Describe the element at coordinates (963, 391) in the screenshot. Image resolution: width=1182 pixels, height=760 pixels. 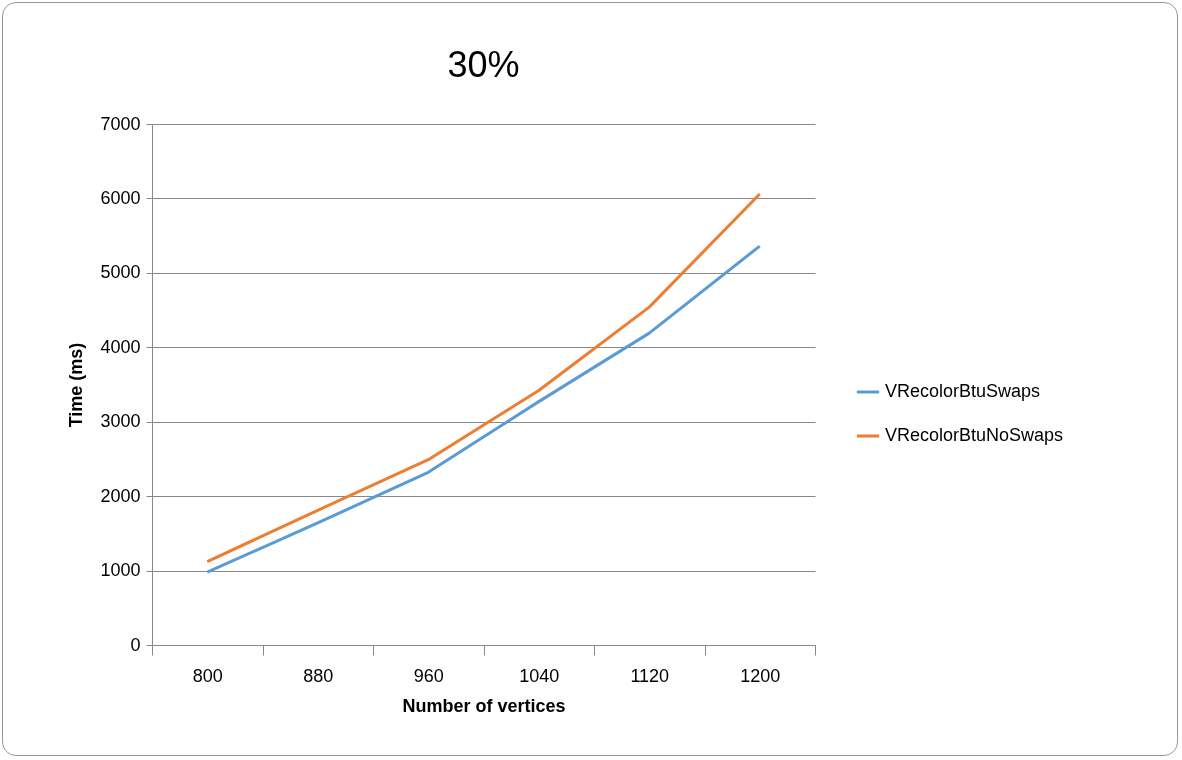
I see `legend-label: VRecolorBtuSwaps` at that location.